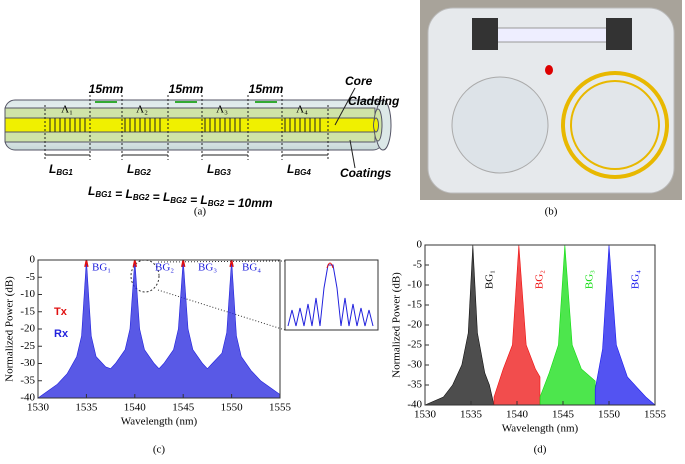 The height and width of the screenshot is (464, 685). I want to click on holder, so click(552, 35).